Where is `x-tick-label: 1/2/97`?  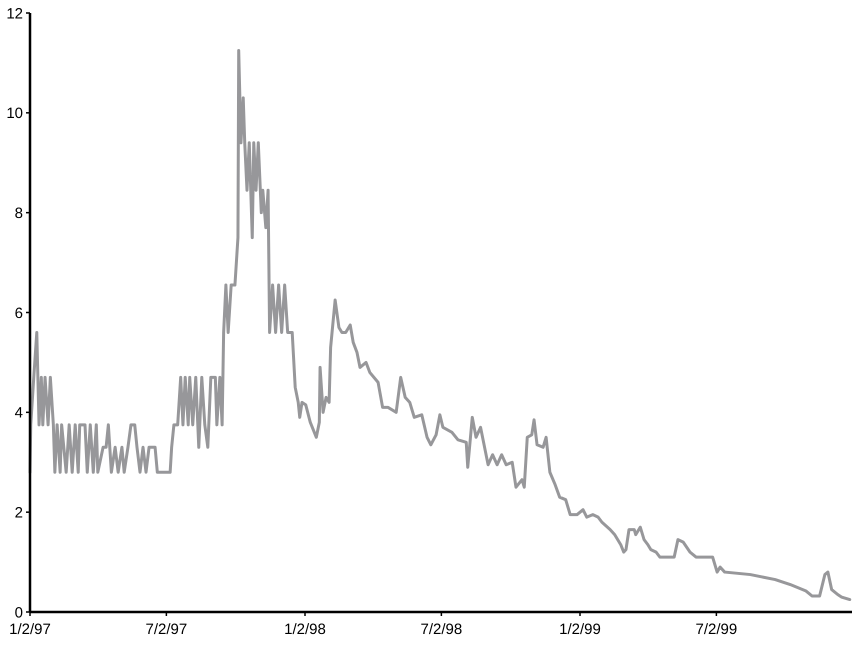 x-tick-label: 1/2/97 is located at coordinates (30, 629).